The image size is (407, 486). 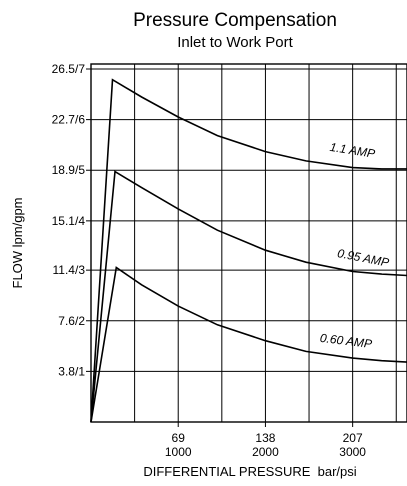 I want to click on series-label: 0.95 AMP, so click(x=363, y=258).